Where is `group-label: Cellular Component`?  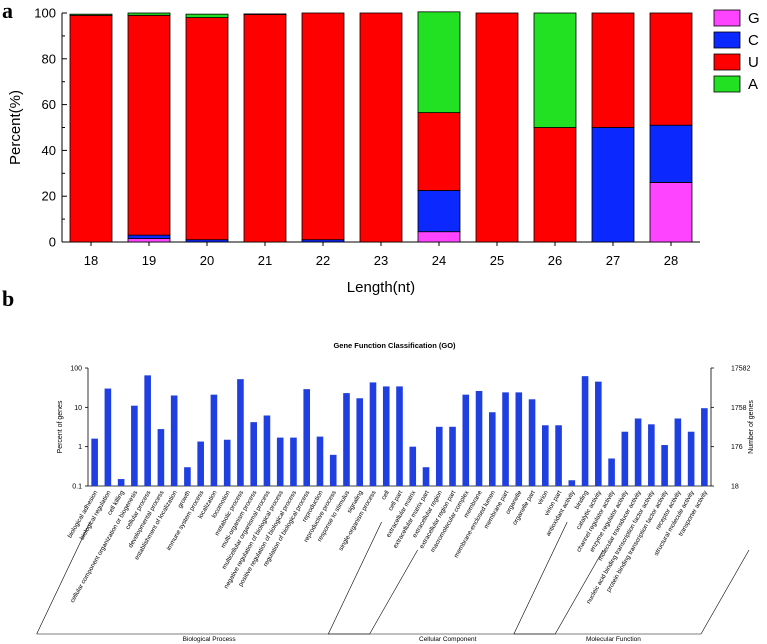
group-label: Cellular Component is located at coordinates (448, 639).